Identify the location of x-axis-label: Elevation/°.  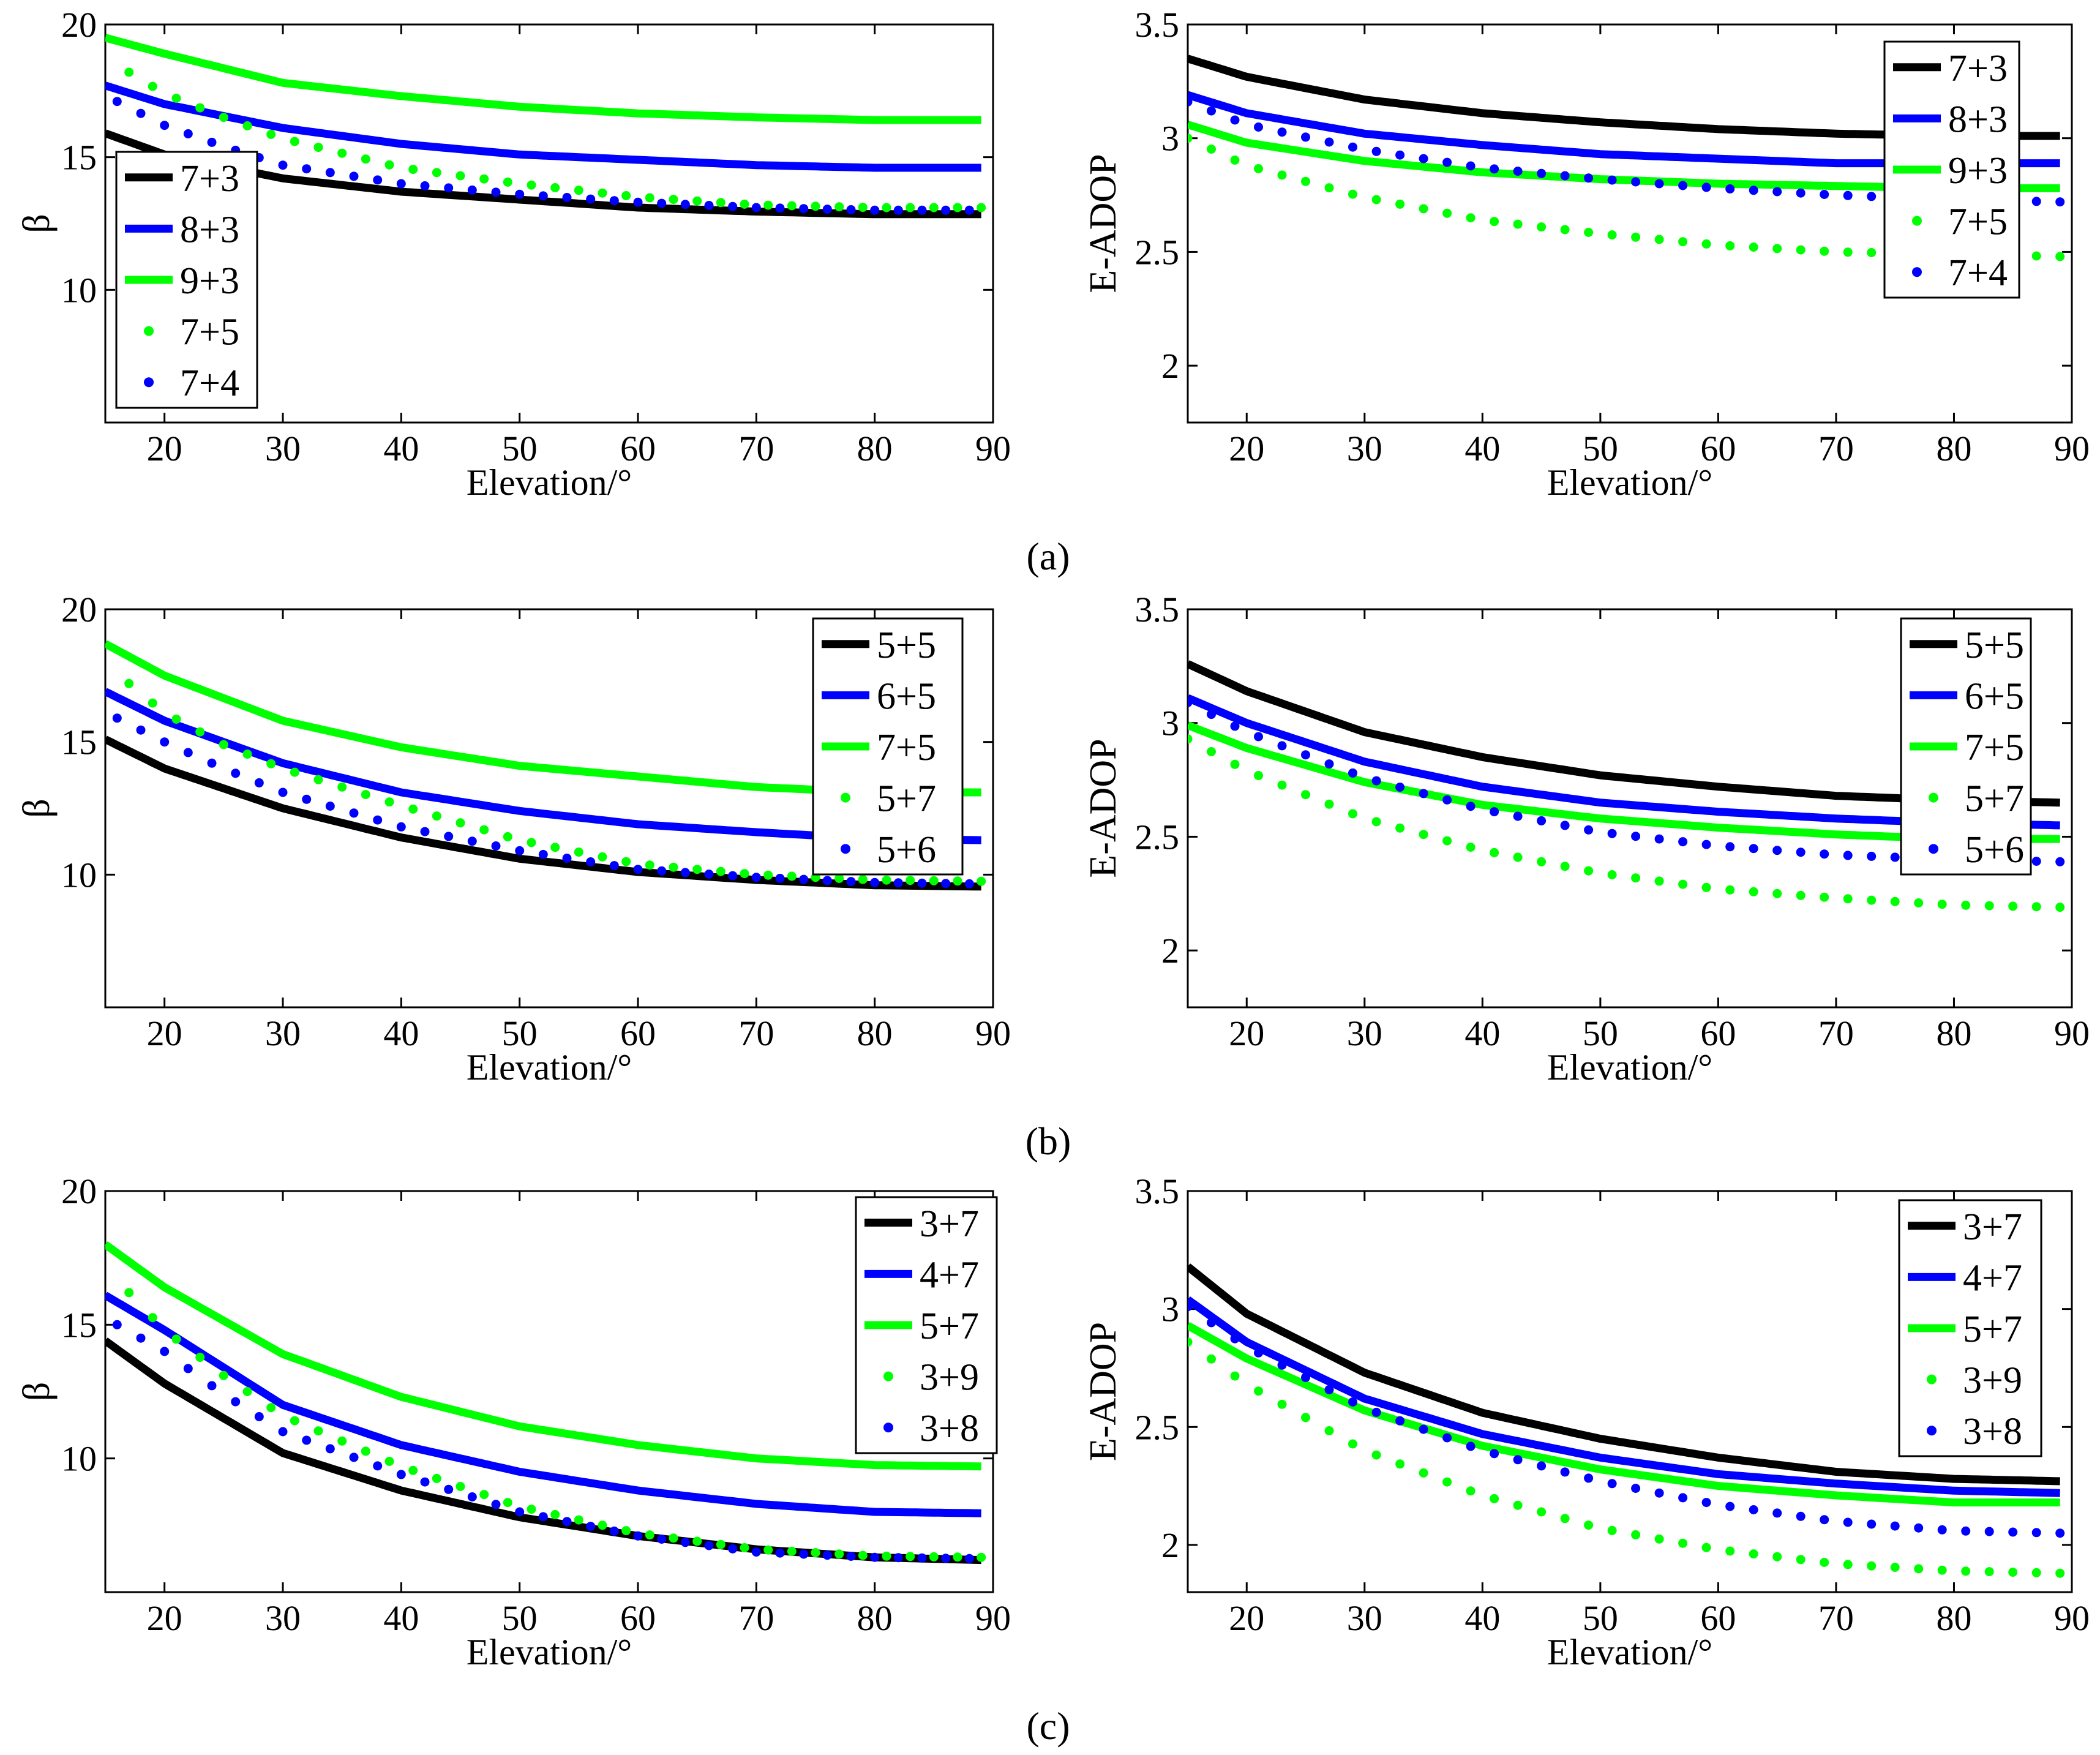
(549, 482).